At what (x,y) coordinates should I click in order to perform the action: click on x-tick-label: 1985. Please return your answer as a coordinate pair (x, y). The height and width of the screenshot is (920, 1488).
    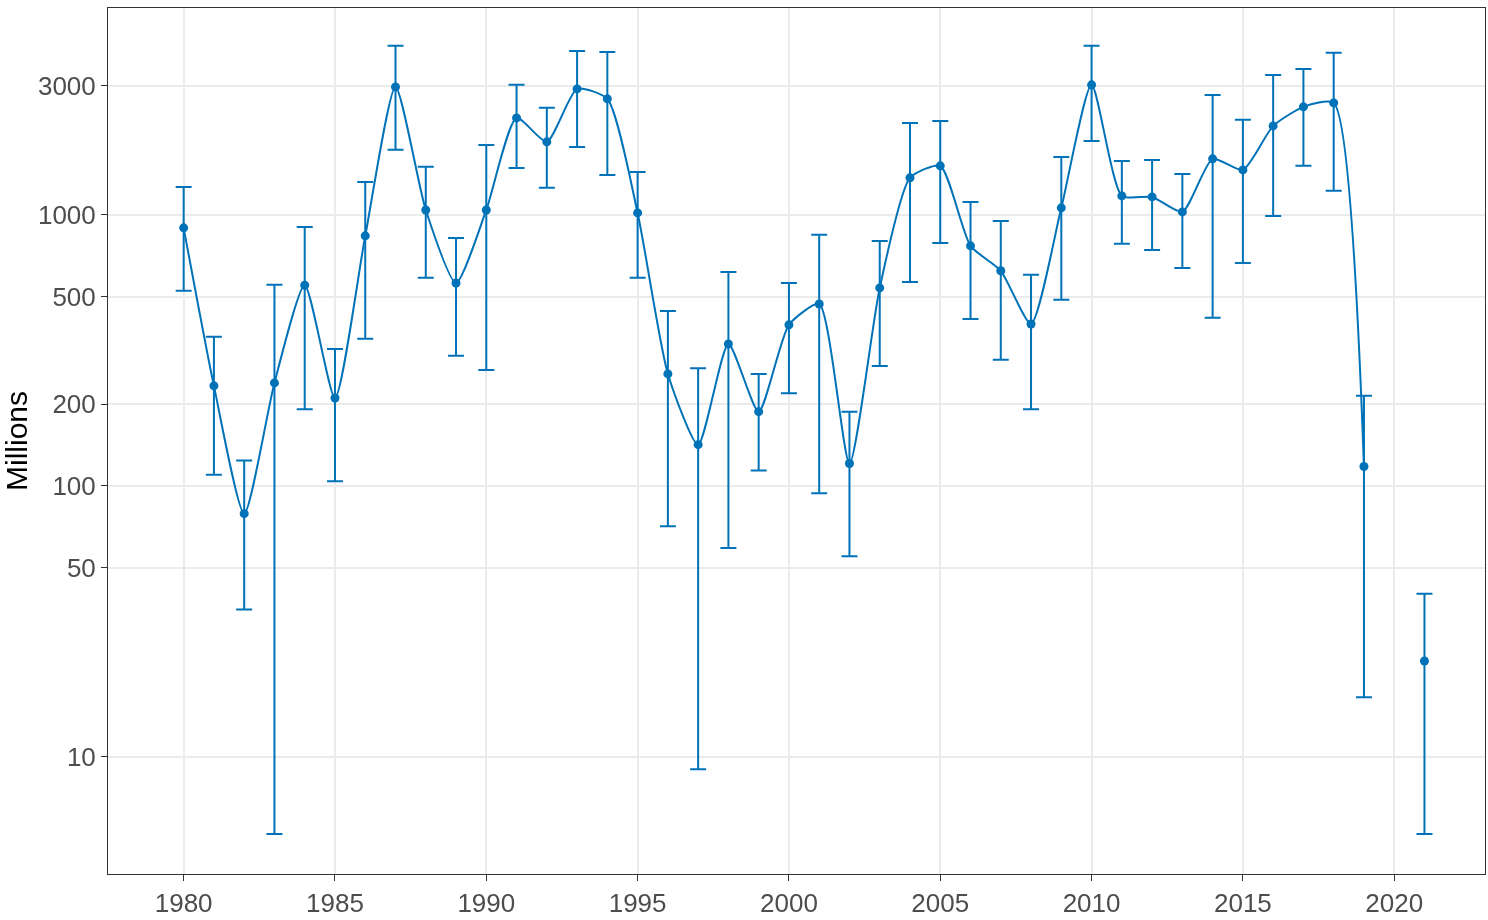
    Looking at the image, I should click on (335, 903).